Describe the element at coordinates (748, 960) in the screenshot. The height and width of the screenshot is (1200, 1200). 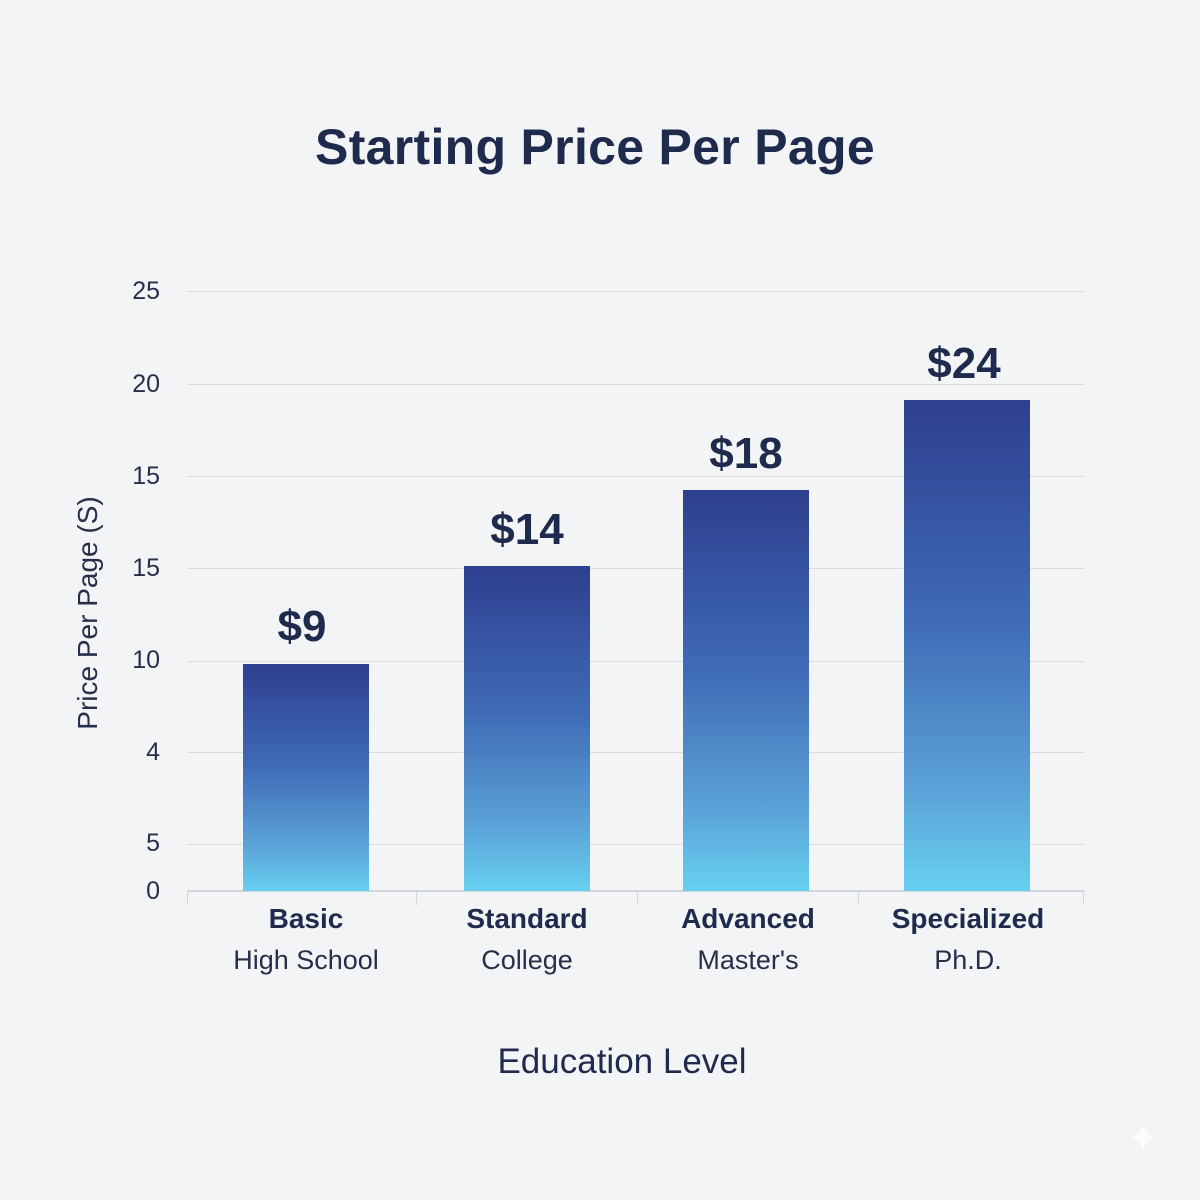
I see `category-sublabel: Master's` at that location.